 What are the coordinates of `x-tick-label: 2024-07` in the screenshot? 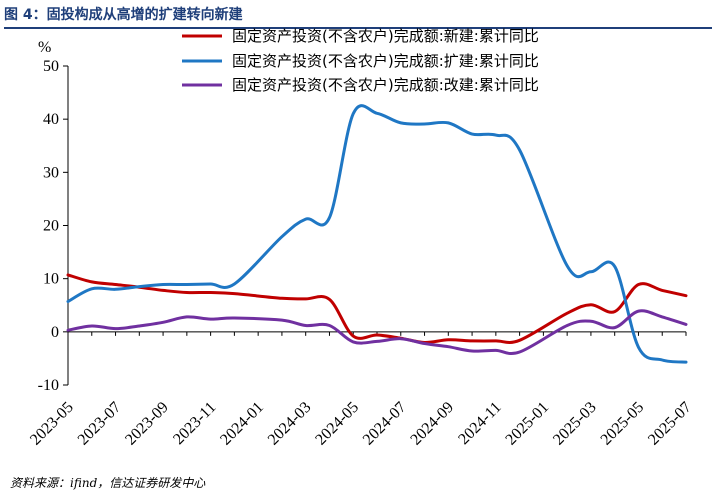 It's located at (385, 424).